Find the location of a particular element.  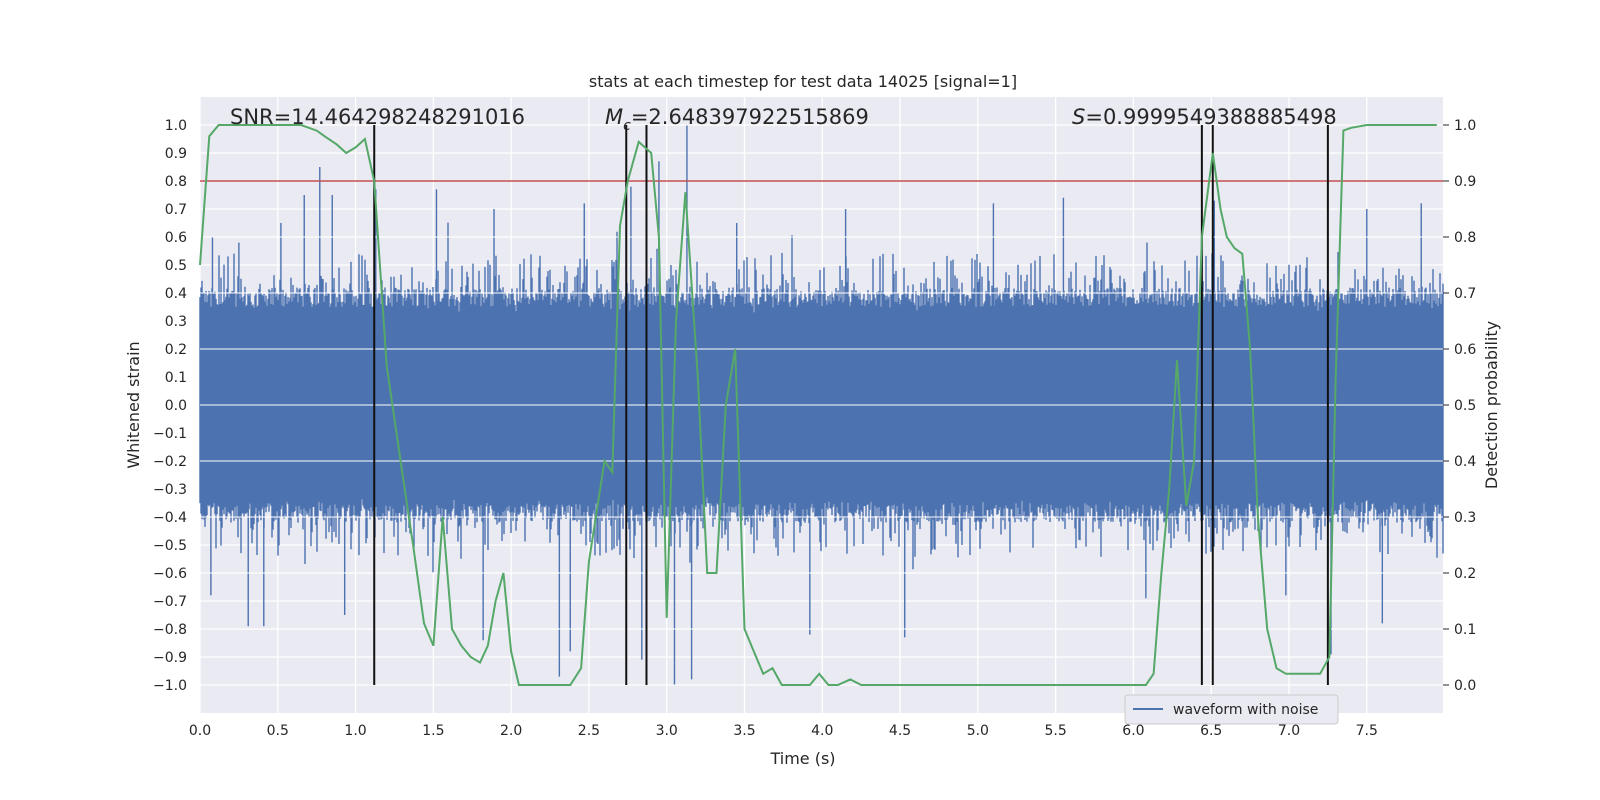

y-tick-label: 0.3 is located at coordinates (176, 322).